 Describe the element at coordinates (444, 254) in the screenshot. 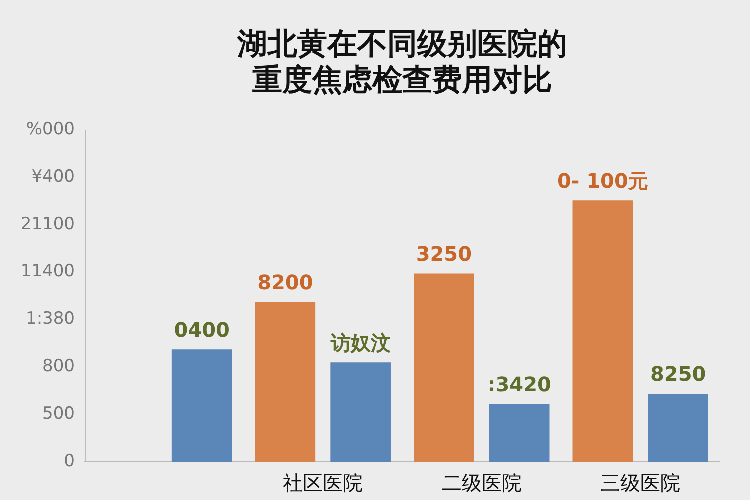

I see `annotation: 3250` at that location.